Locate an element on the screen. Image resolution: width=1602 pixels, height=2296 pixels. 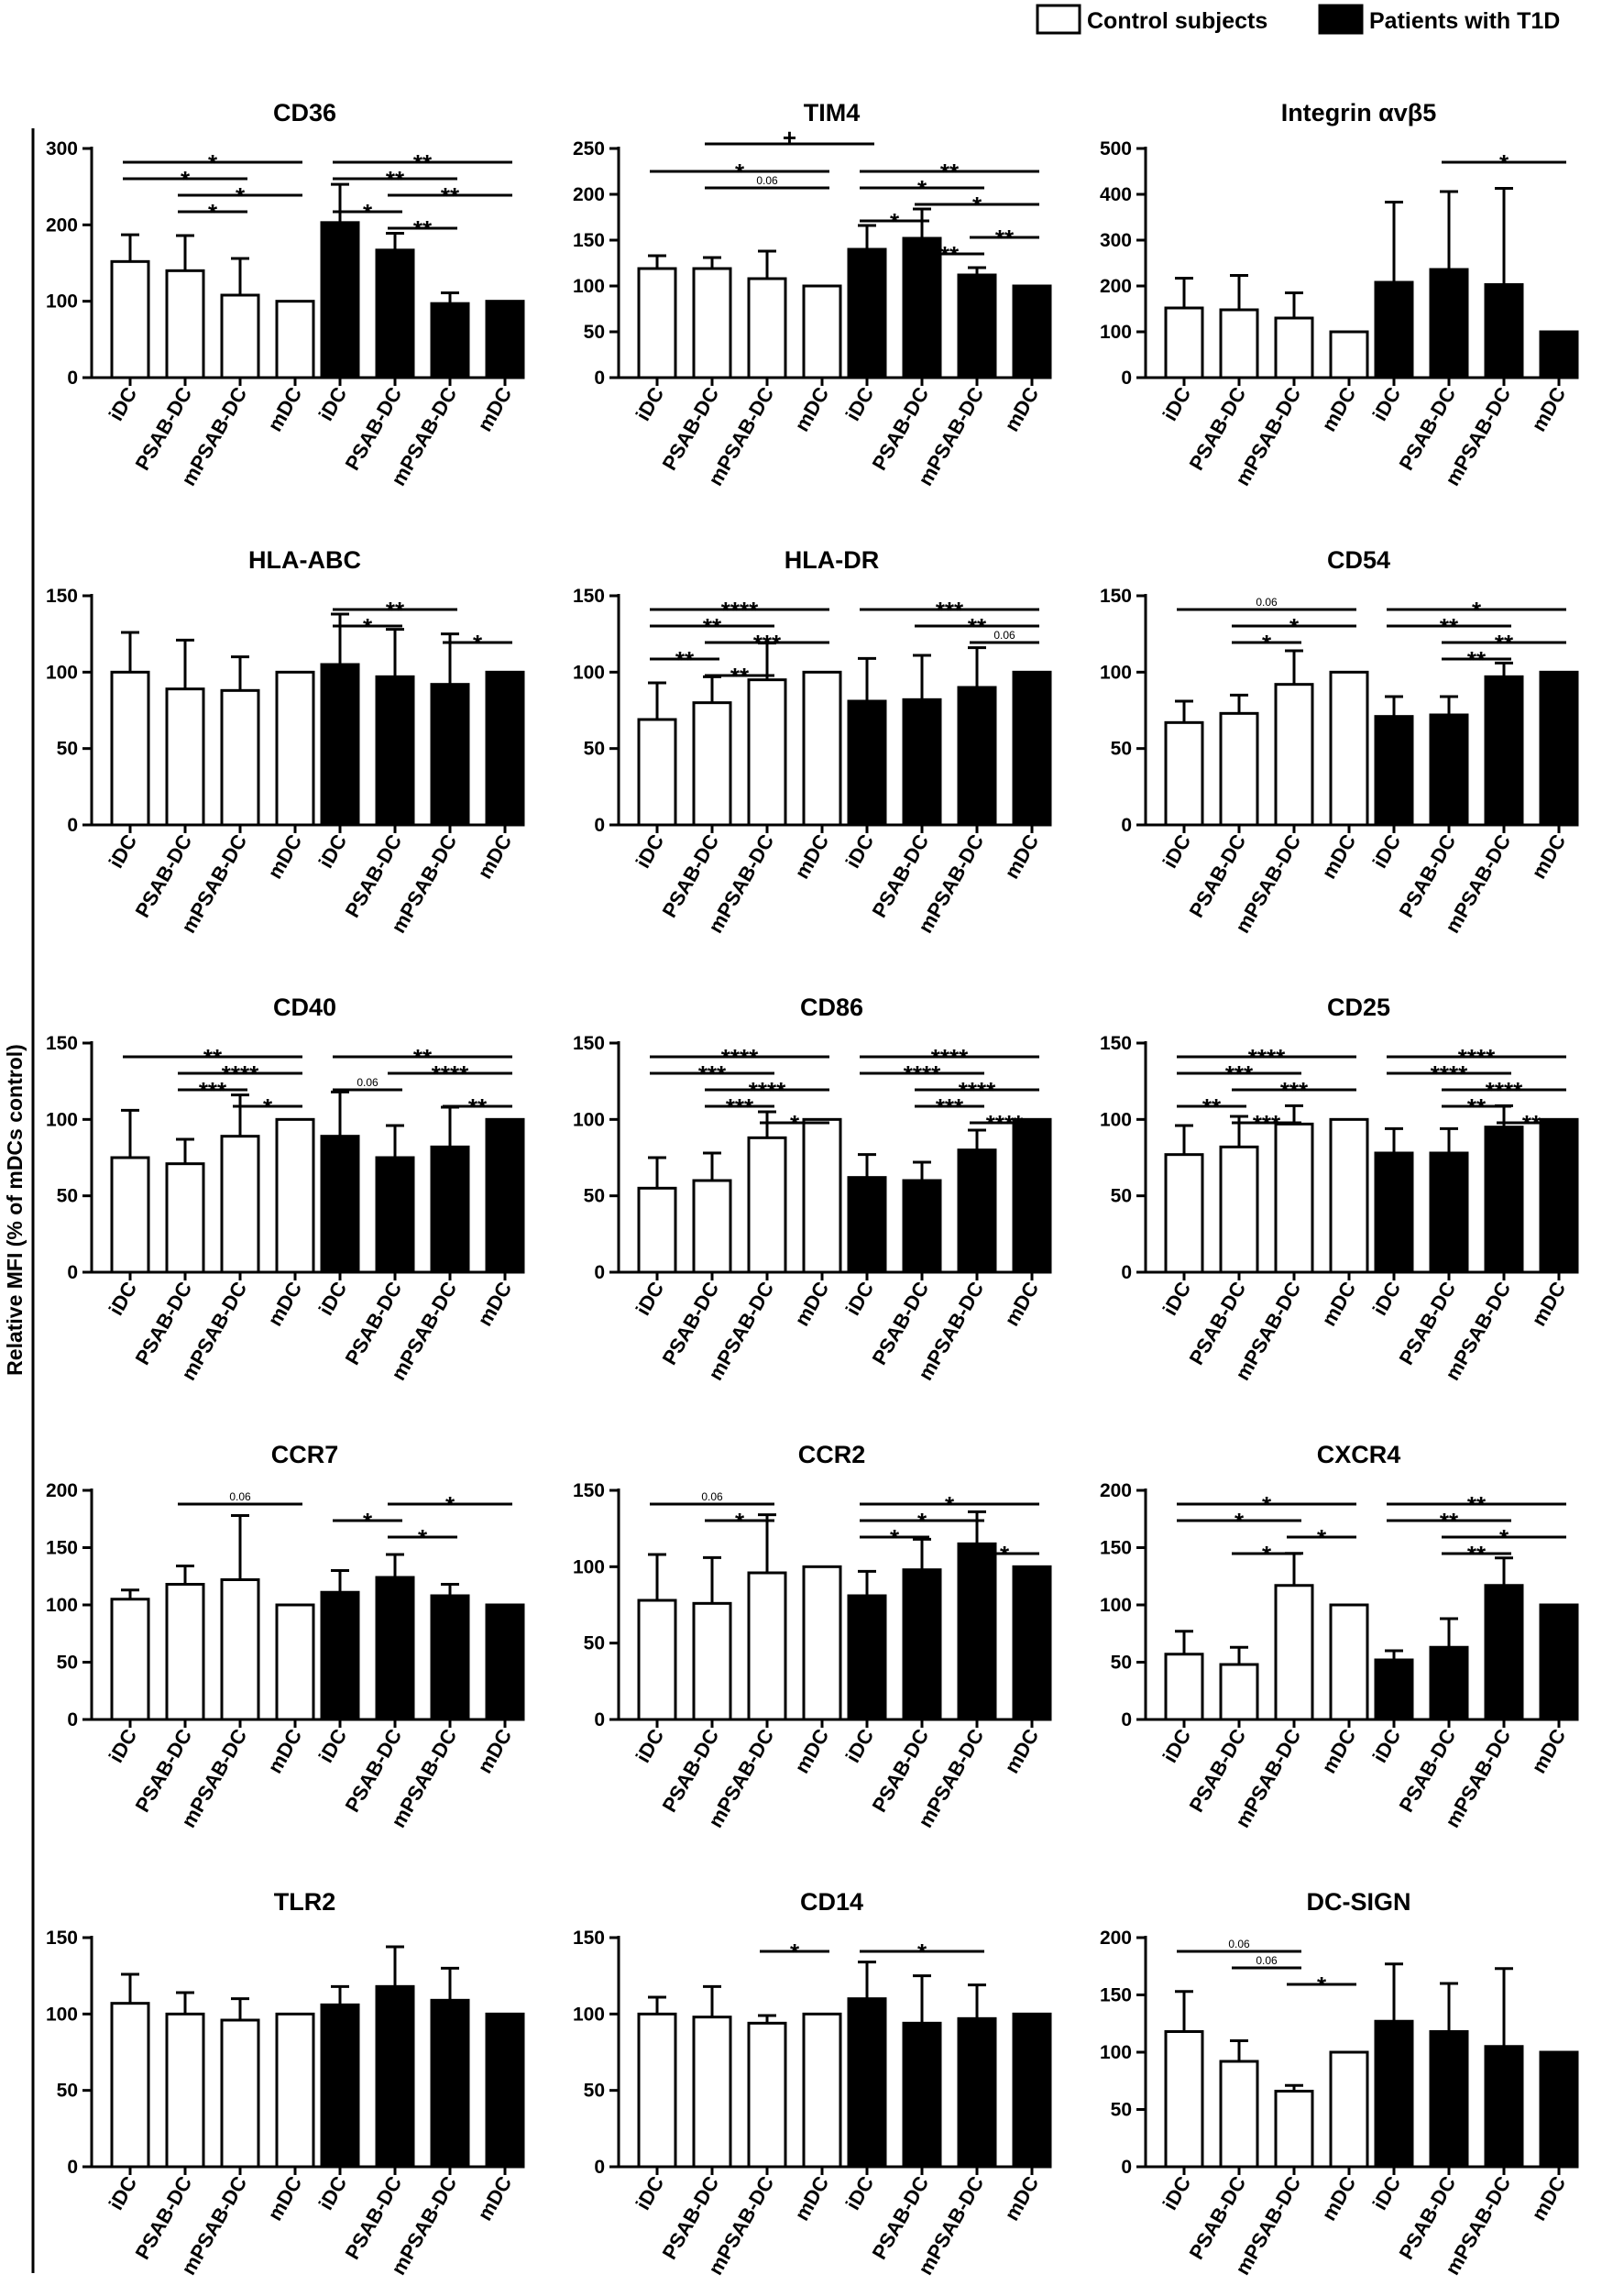
y-tick-label: 250 is located at coordinates (589, 148).